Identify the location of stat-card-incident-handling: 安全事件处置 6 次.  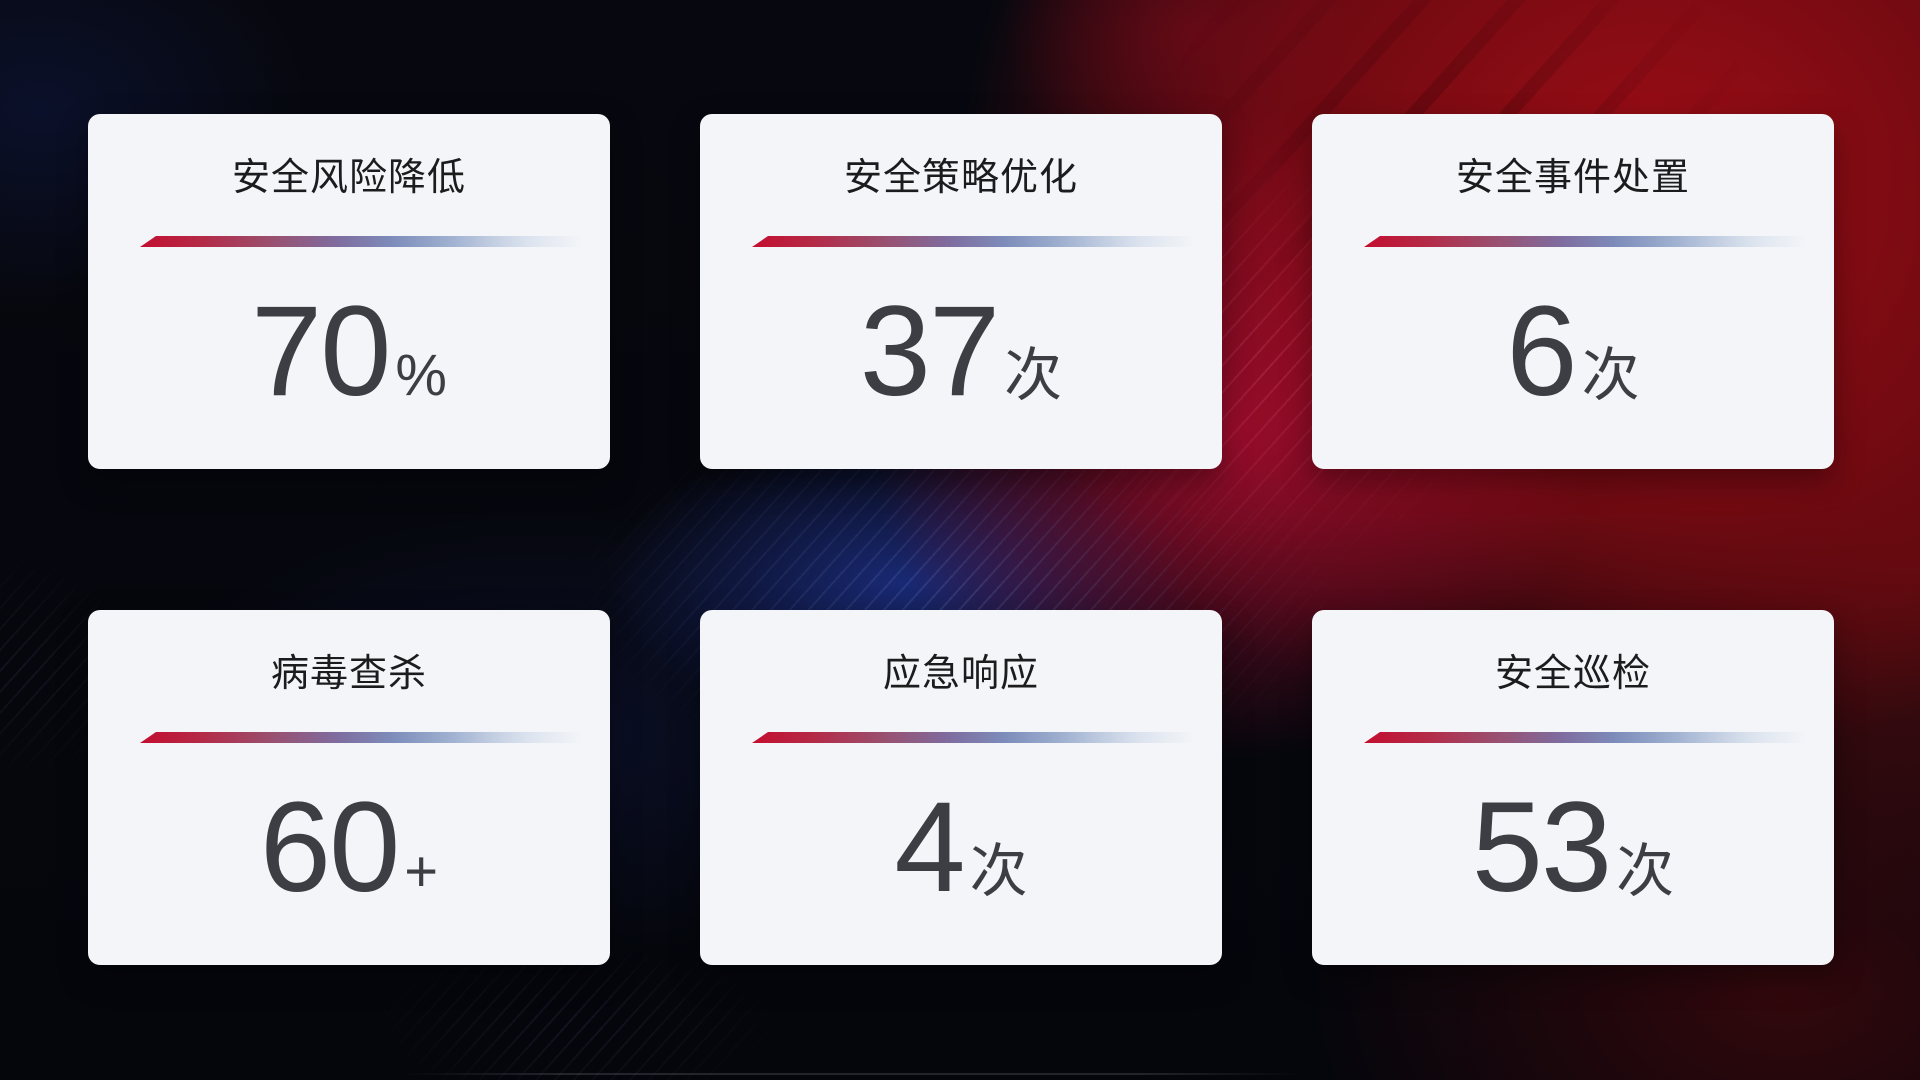
(1573, 291).